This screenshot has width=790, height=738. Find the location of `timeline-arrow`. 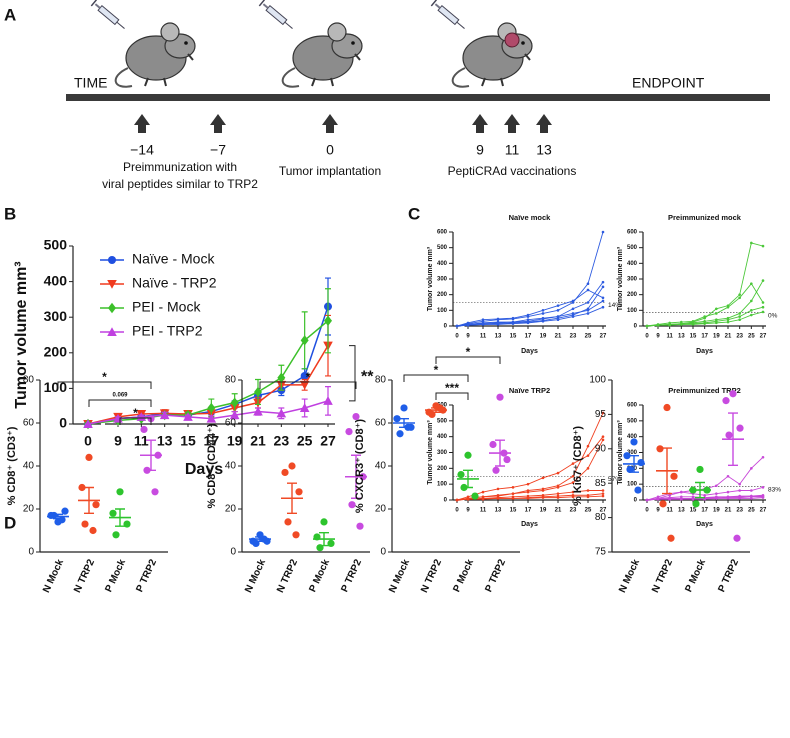

timeline-arrow is located at coordinates (512, 123).